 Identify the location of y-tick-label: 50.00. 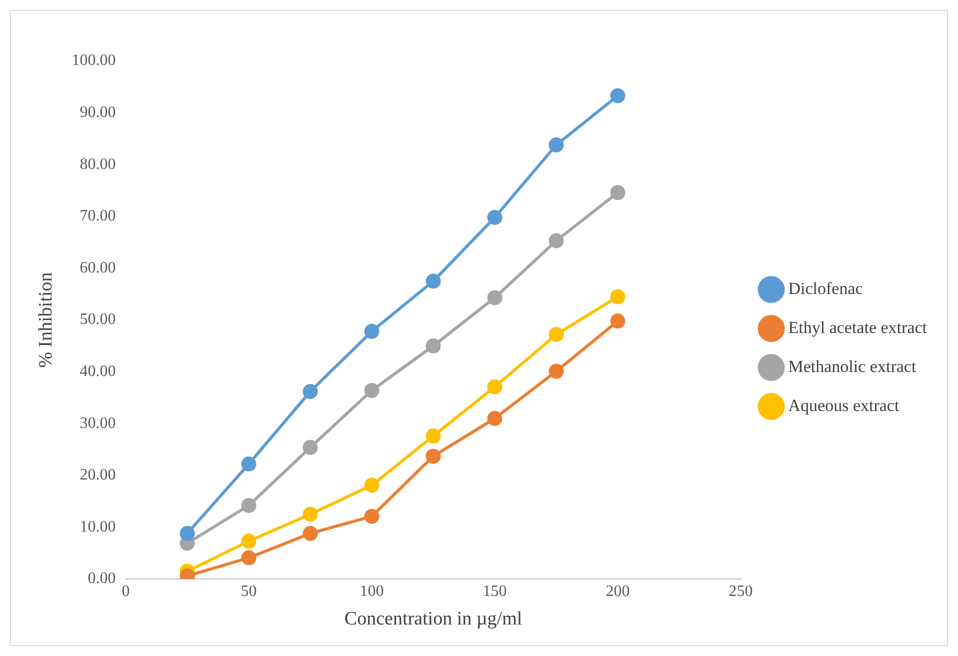
(98, 319).